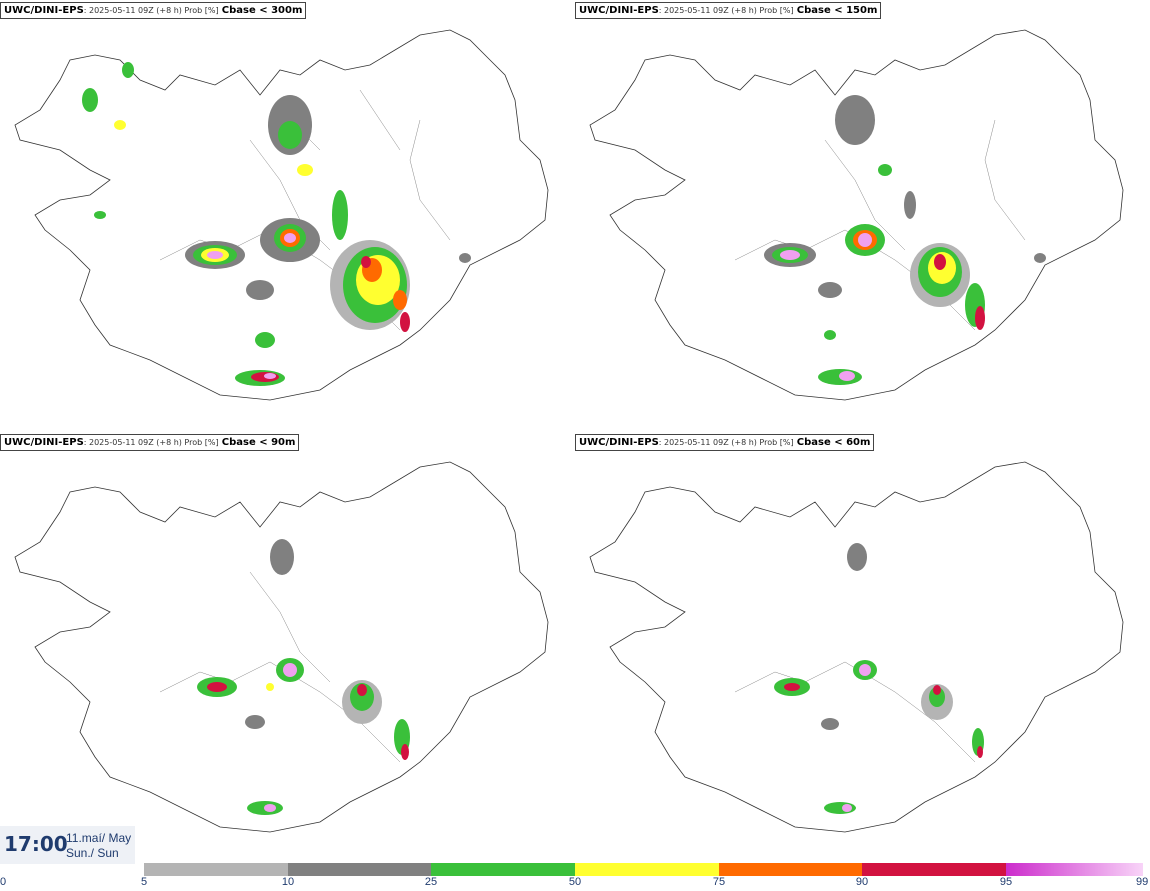  Describe the element at coordinates (288, 882) in the screenshot. I see `legend-tick-label: 10` at that location.